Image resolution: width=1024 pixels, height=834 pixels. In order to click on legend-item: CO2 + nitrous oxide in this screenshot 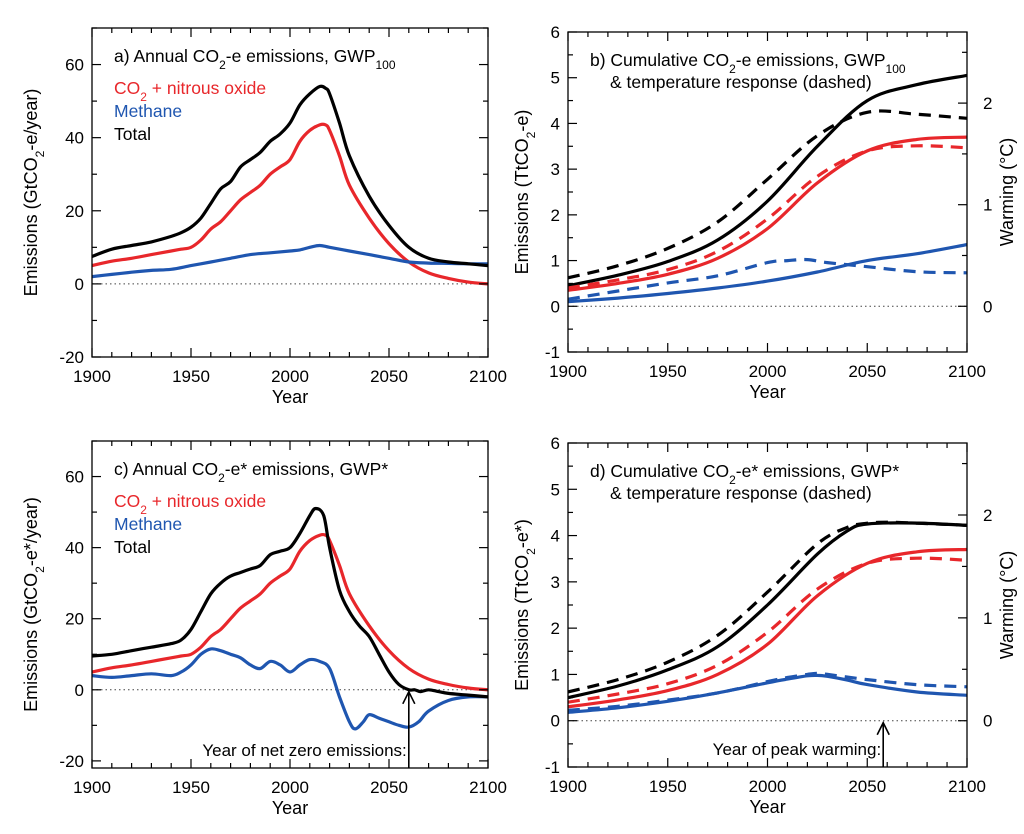, I will do `click(190, 91)`.